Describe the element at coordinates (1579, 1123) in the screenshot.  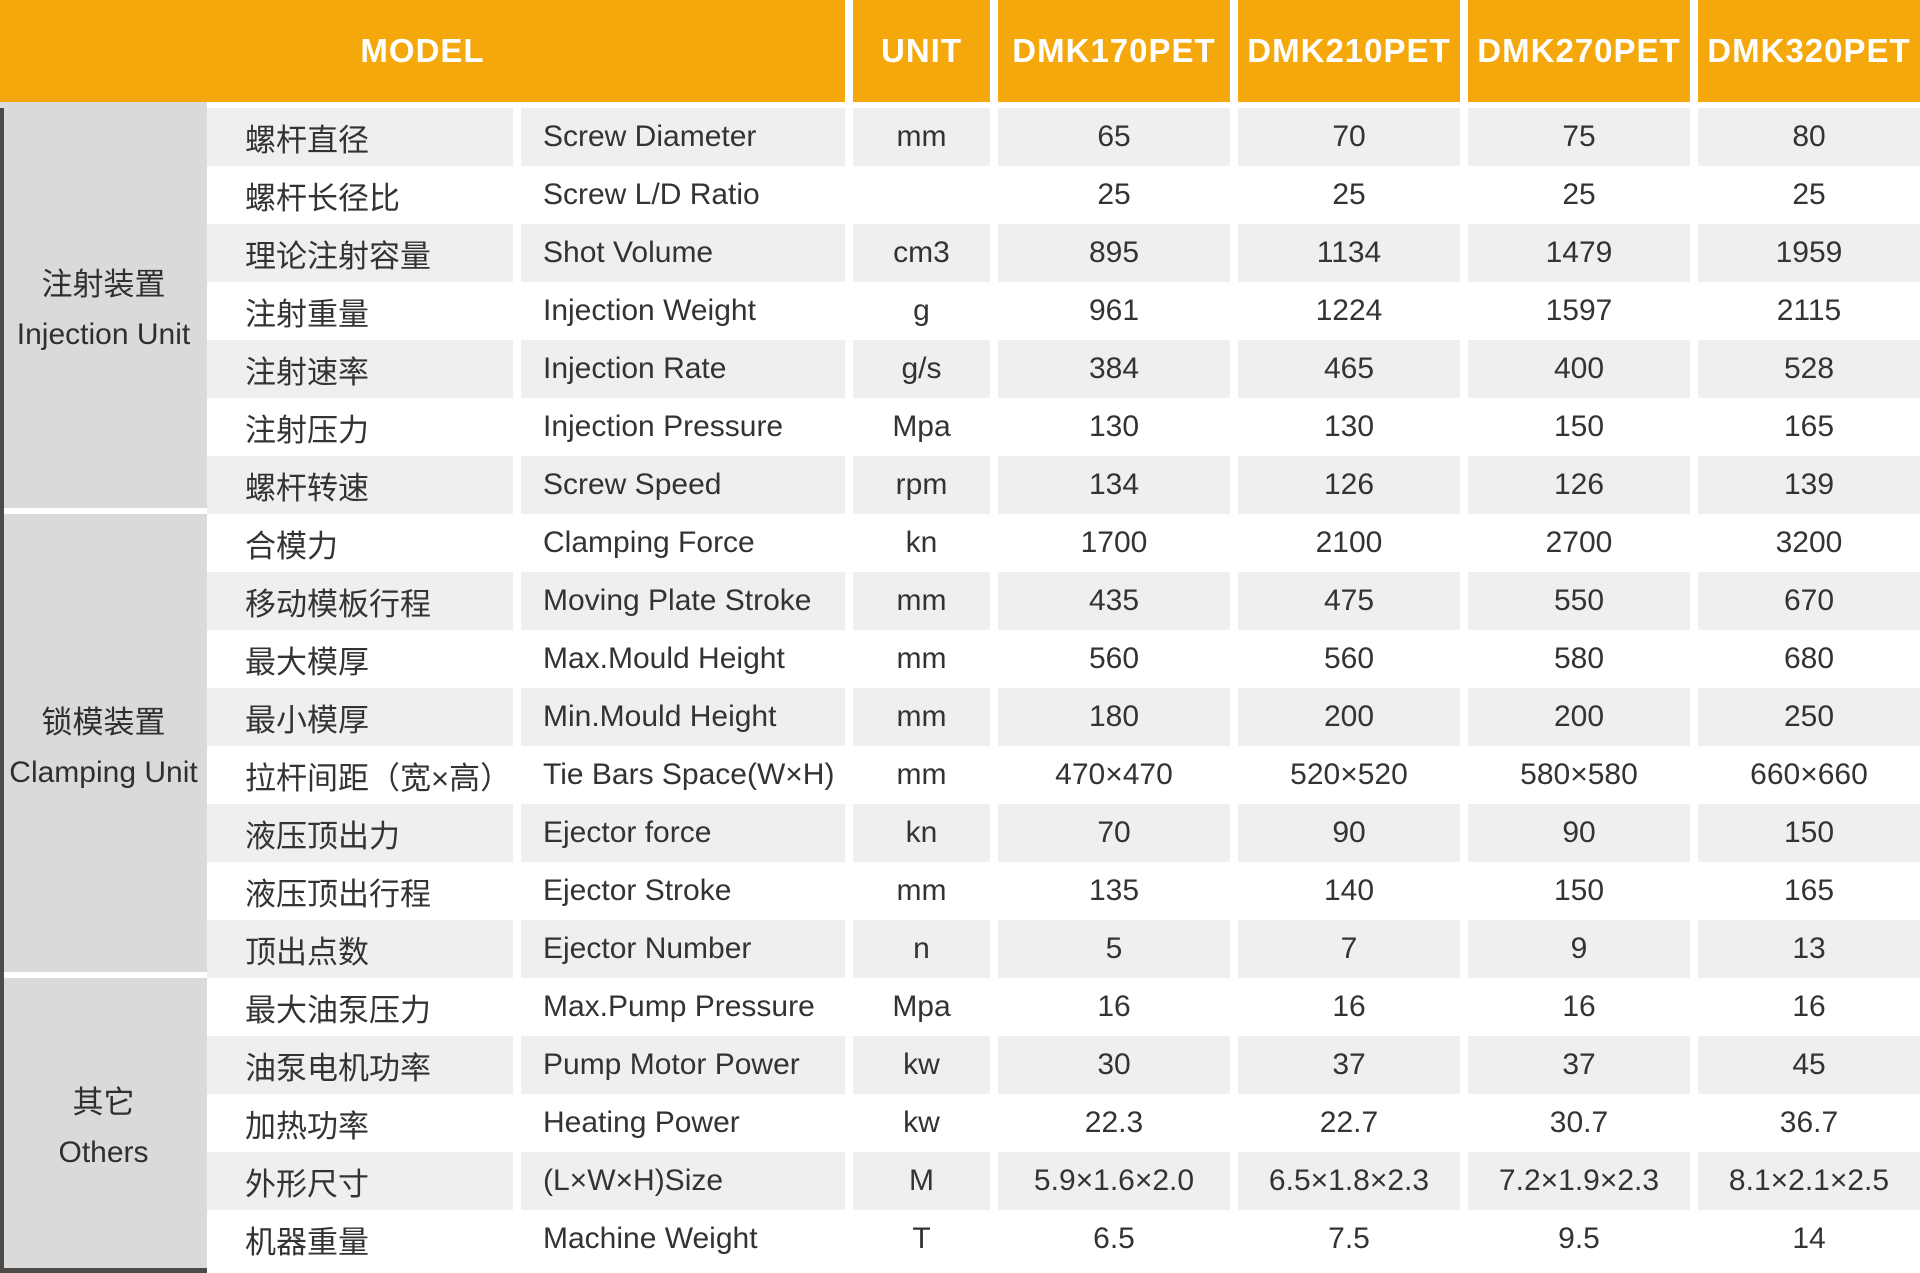
I see `value-cell: 30.7` at that location.